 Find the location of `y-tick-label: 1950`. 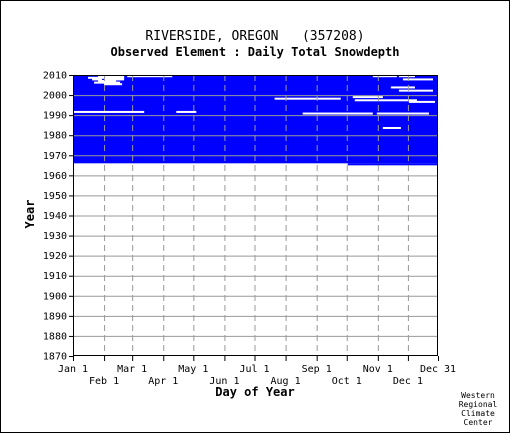

y-tick-label: 1950 is located at coordinates (55, 196).